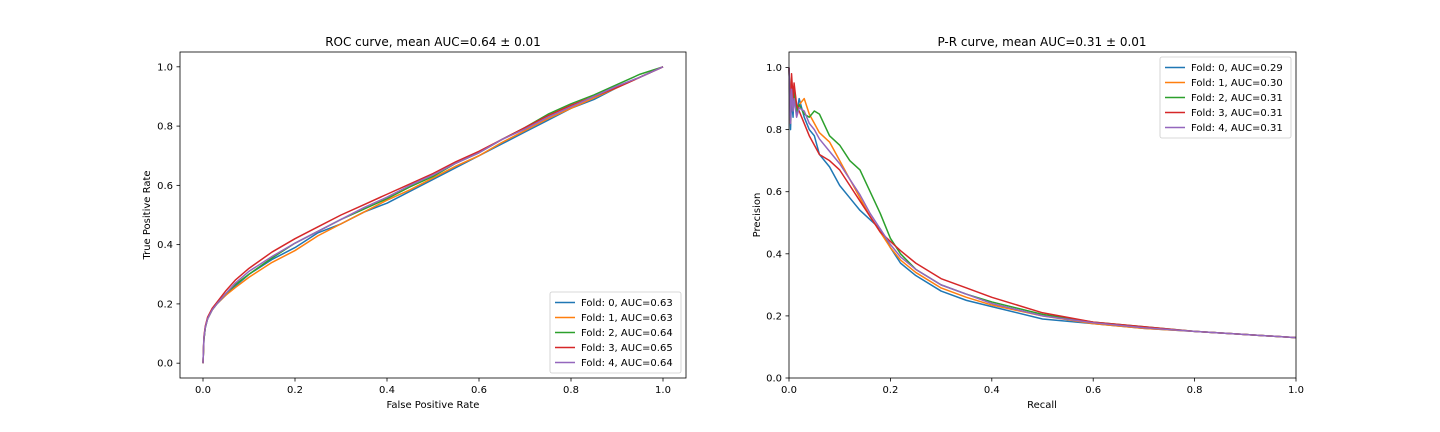  What do you see at coordinates (774, 316) in the screenshot?
I see `pr-y-tick-label: 0.2` at bounding box center [774, 316].